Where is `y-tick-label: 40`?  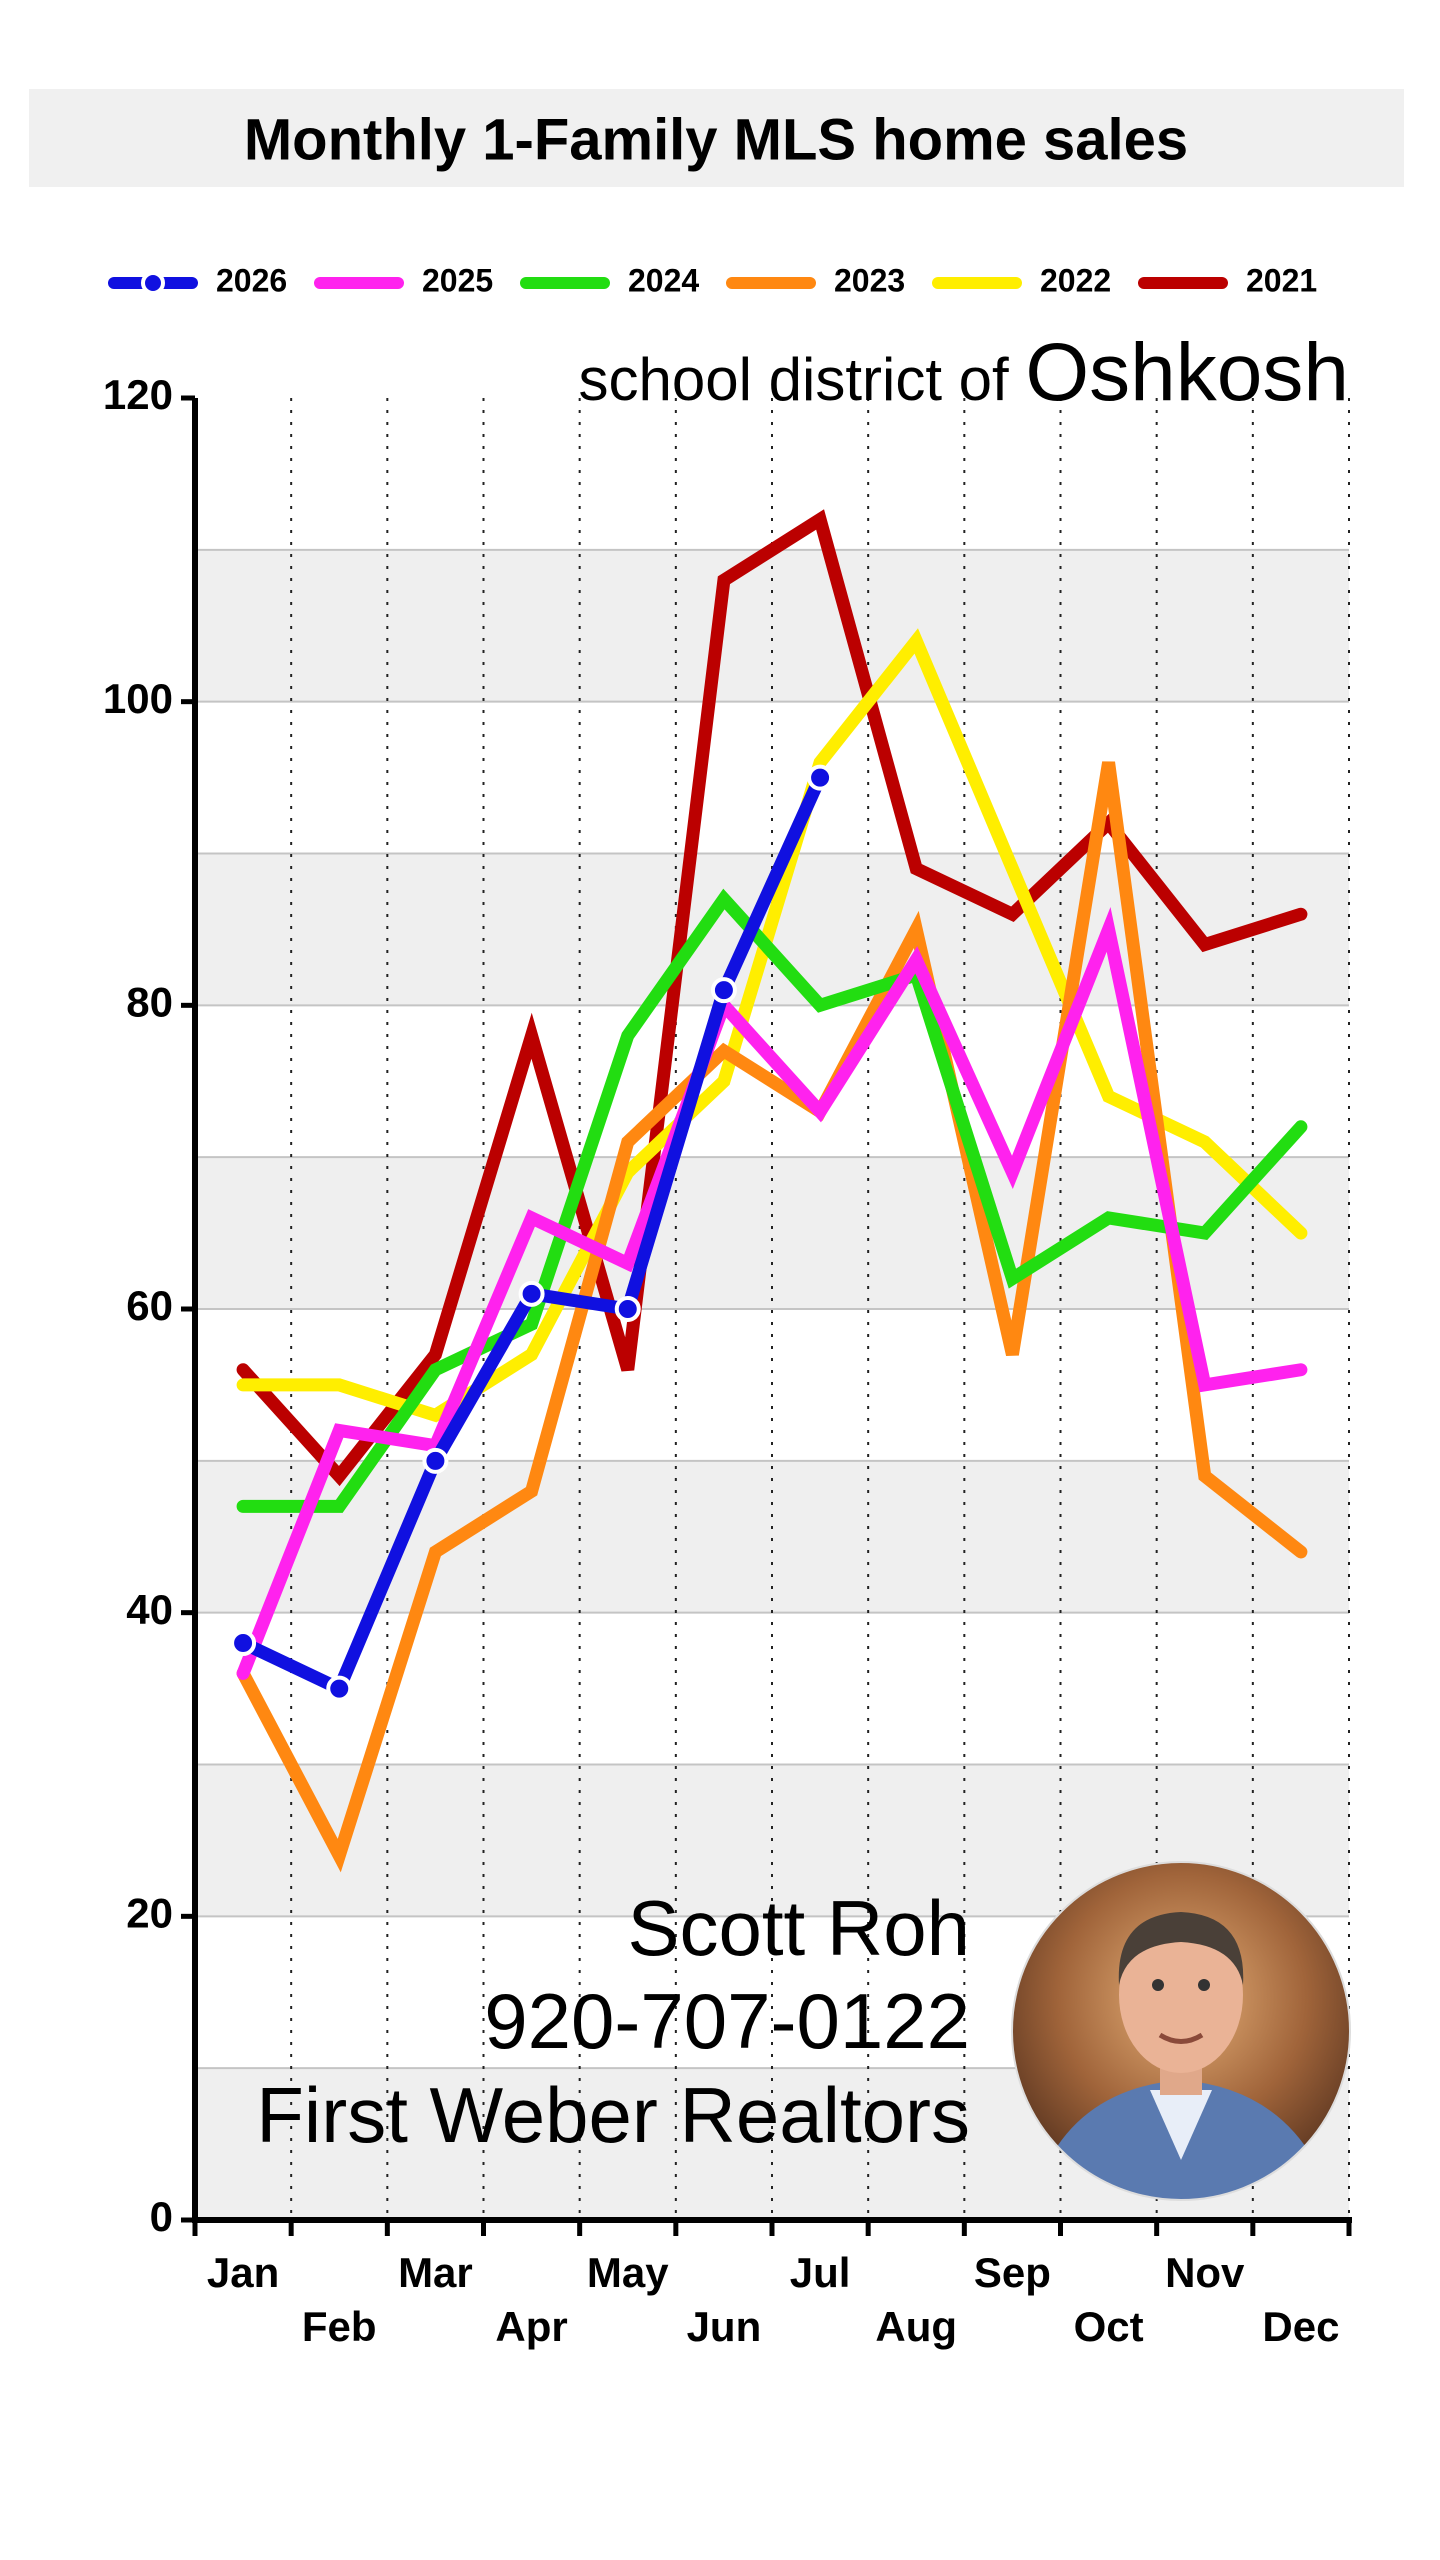 y-tick-label: 40 is located at coordinates (149, 1609).